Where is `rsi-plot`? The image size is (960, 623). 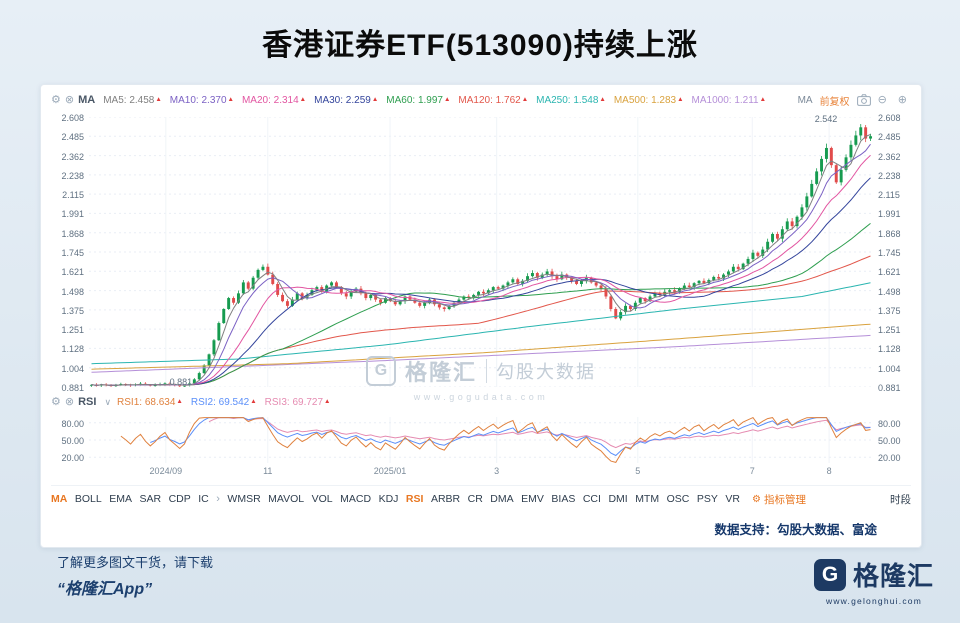
rsi-plot is located at coordinates (481, 440).